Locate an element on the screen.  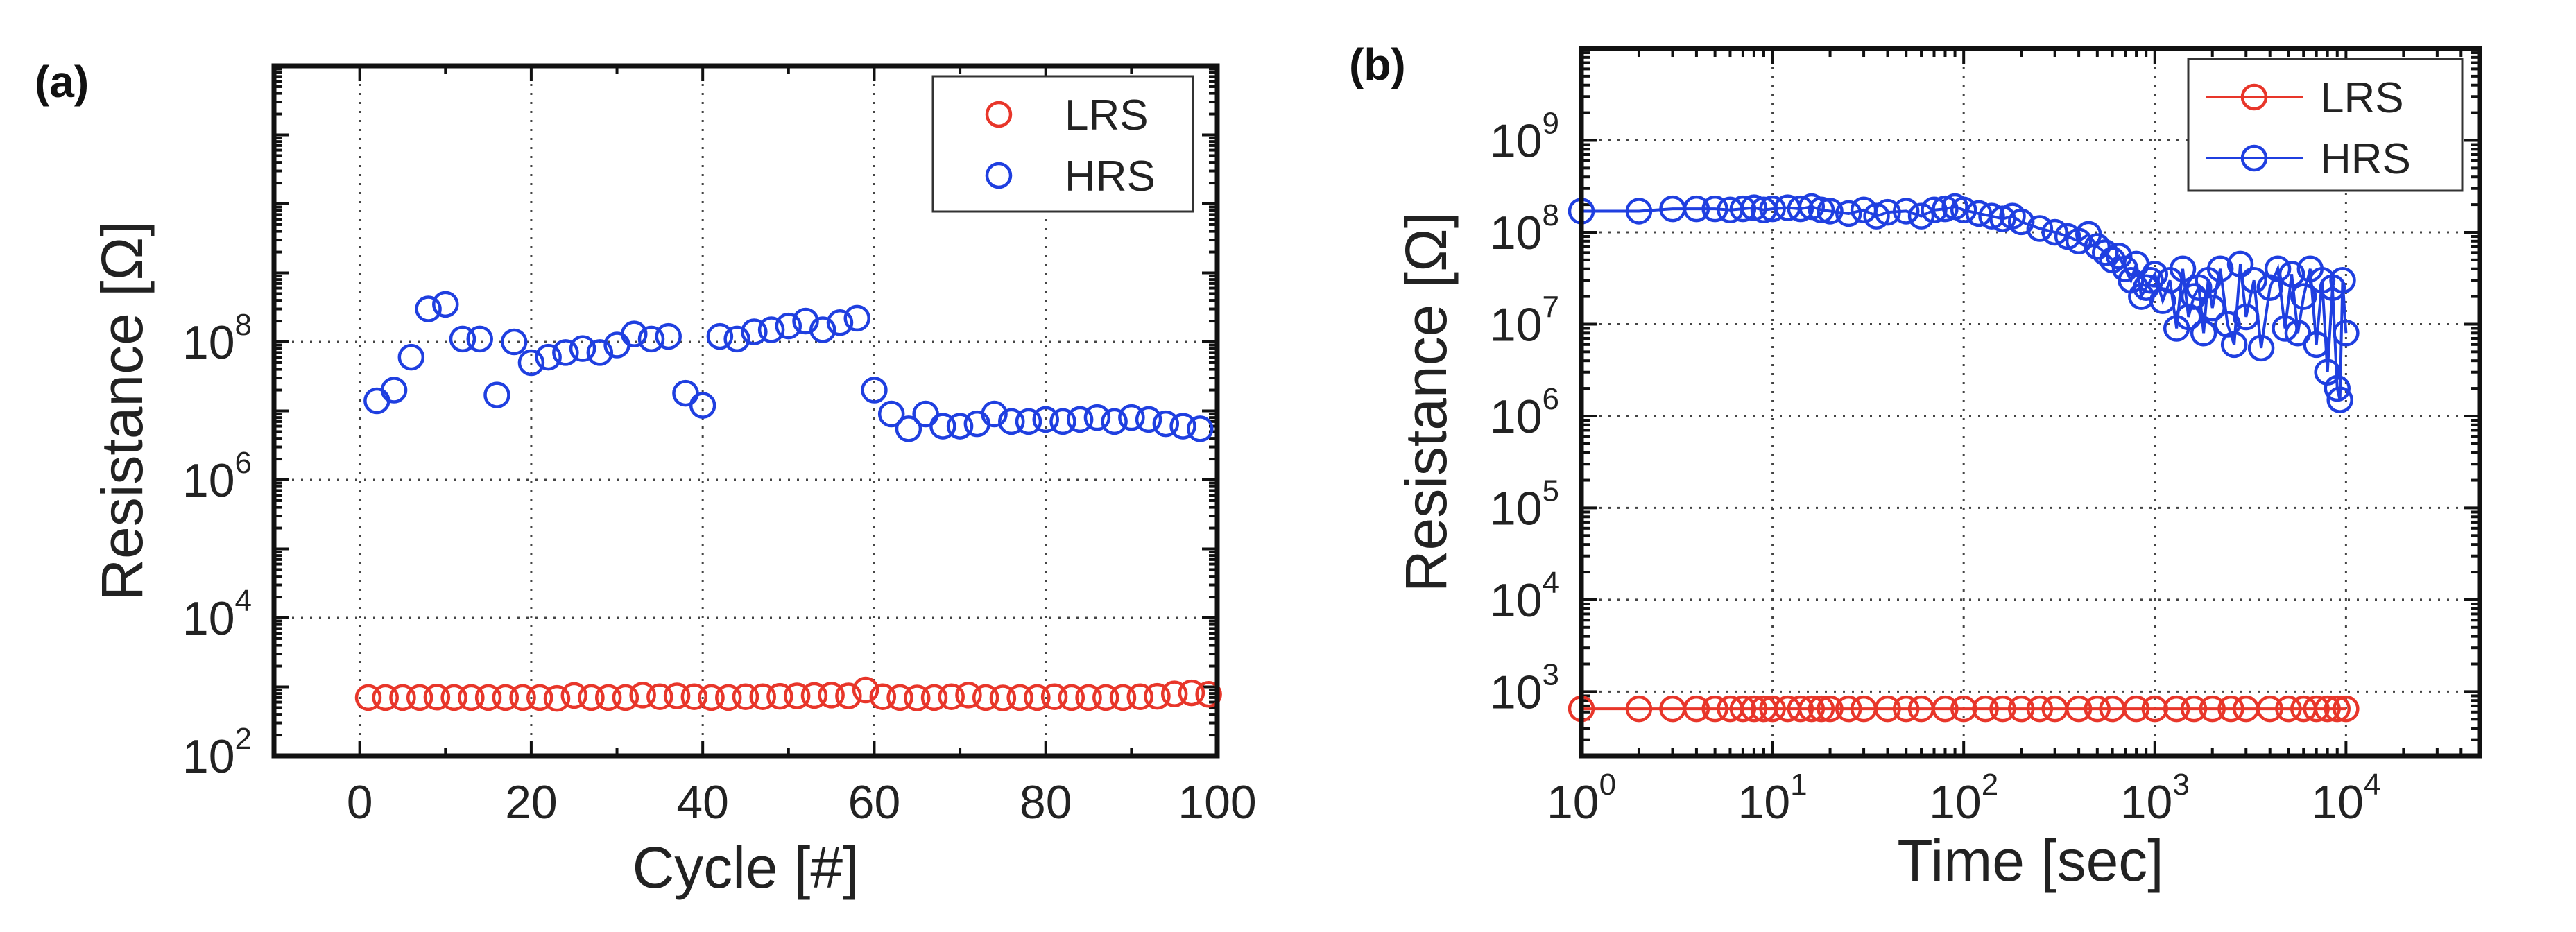
series-lrs is located at coordinates (788, 694).